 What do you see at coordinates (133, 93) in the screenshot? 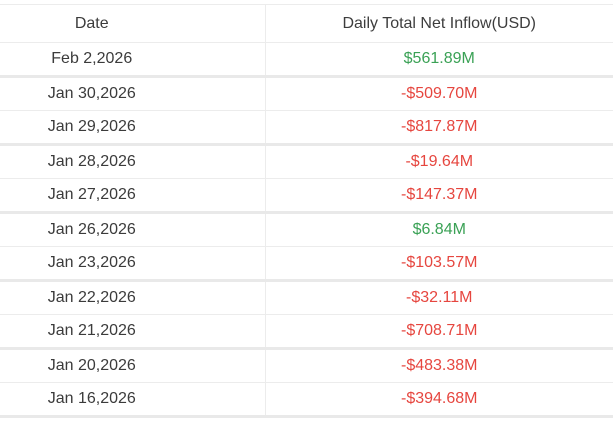
I see `date-cell: Jan 30,2026` at bounding box center [133, 93].